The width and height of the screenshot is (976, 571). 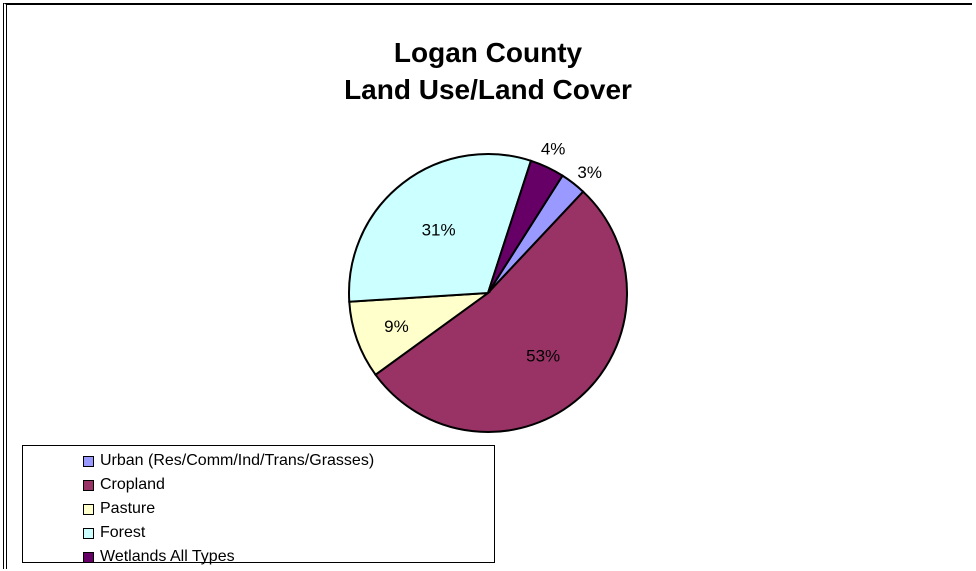 What do you see at coordinates (88, 509) in the screenshot?
I see `legend-swatch-pasture` at bounding box center [88, 509].